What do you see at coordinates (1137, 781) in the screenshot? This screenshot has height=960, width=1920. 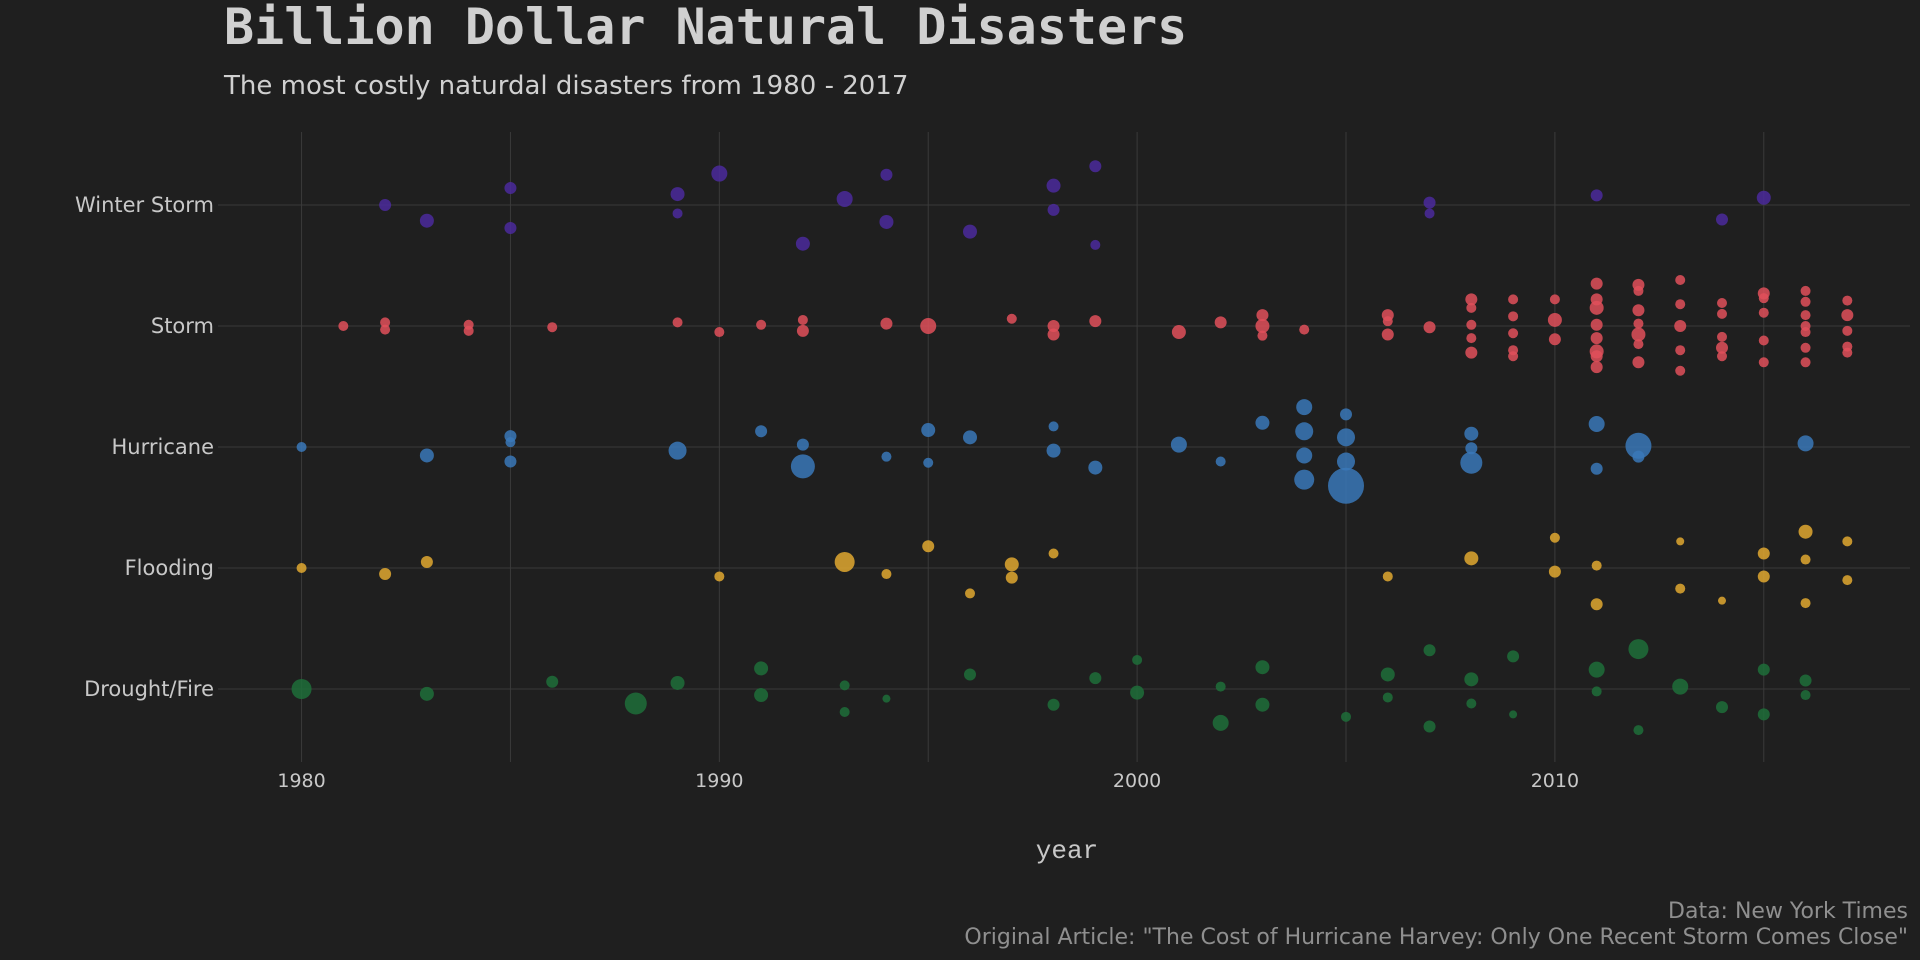 I see `x-tick-label: 2000` at bounding box center [1137, 781].